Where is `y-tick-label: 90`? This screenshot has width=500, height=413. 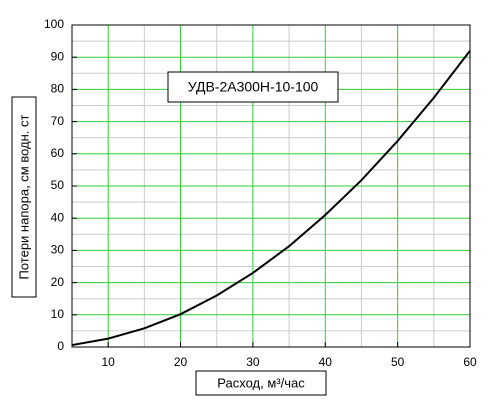 y-tick-label: 90 is located at coordinates (58, 56).